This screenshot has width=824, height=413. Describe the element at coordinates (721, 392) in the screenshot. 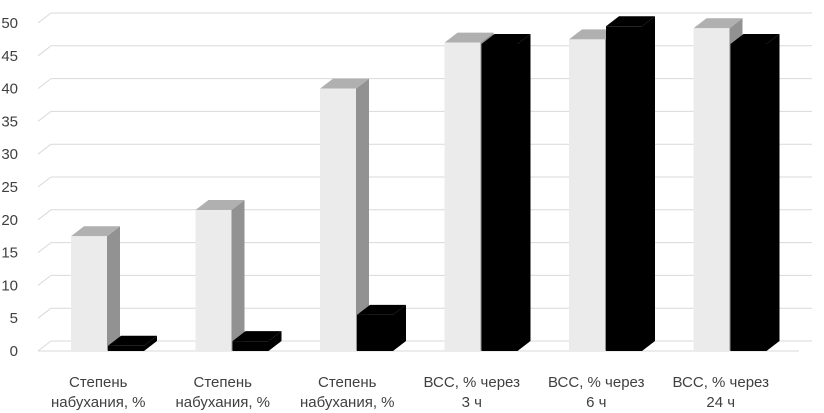

I see `x-tick-label: ВСС, % через 24 ч` at that location.